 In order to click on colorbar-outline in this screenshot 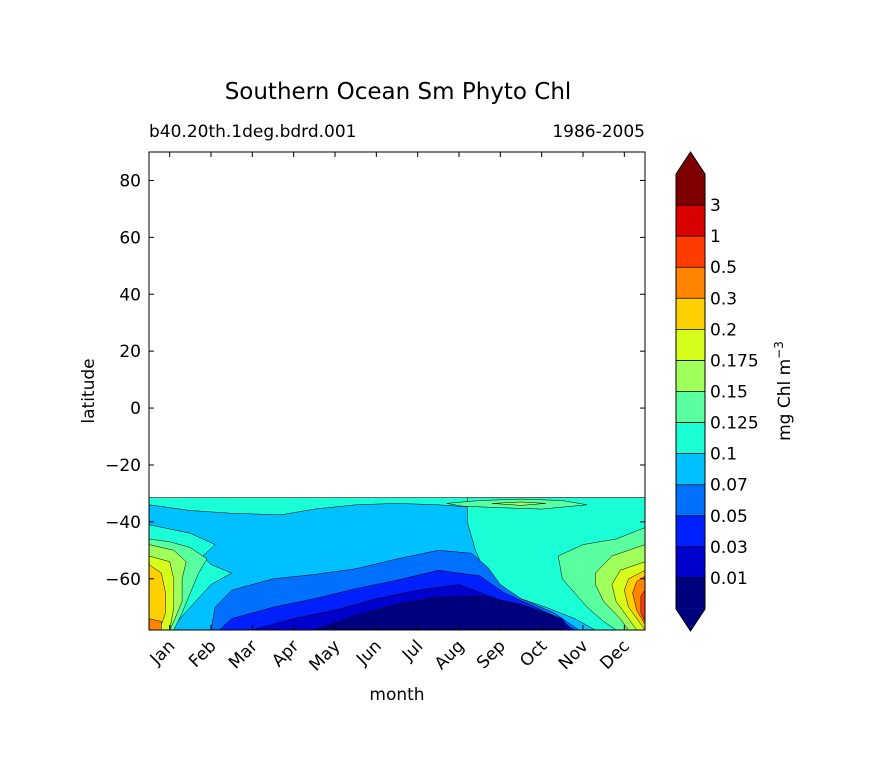, I will do `click(690, 391)`.